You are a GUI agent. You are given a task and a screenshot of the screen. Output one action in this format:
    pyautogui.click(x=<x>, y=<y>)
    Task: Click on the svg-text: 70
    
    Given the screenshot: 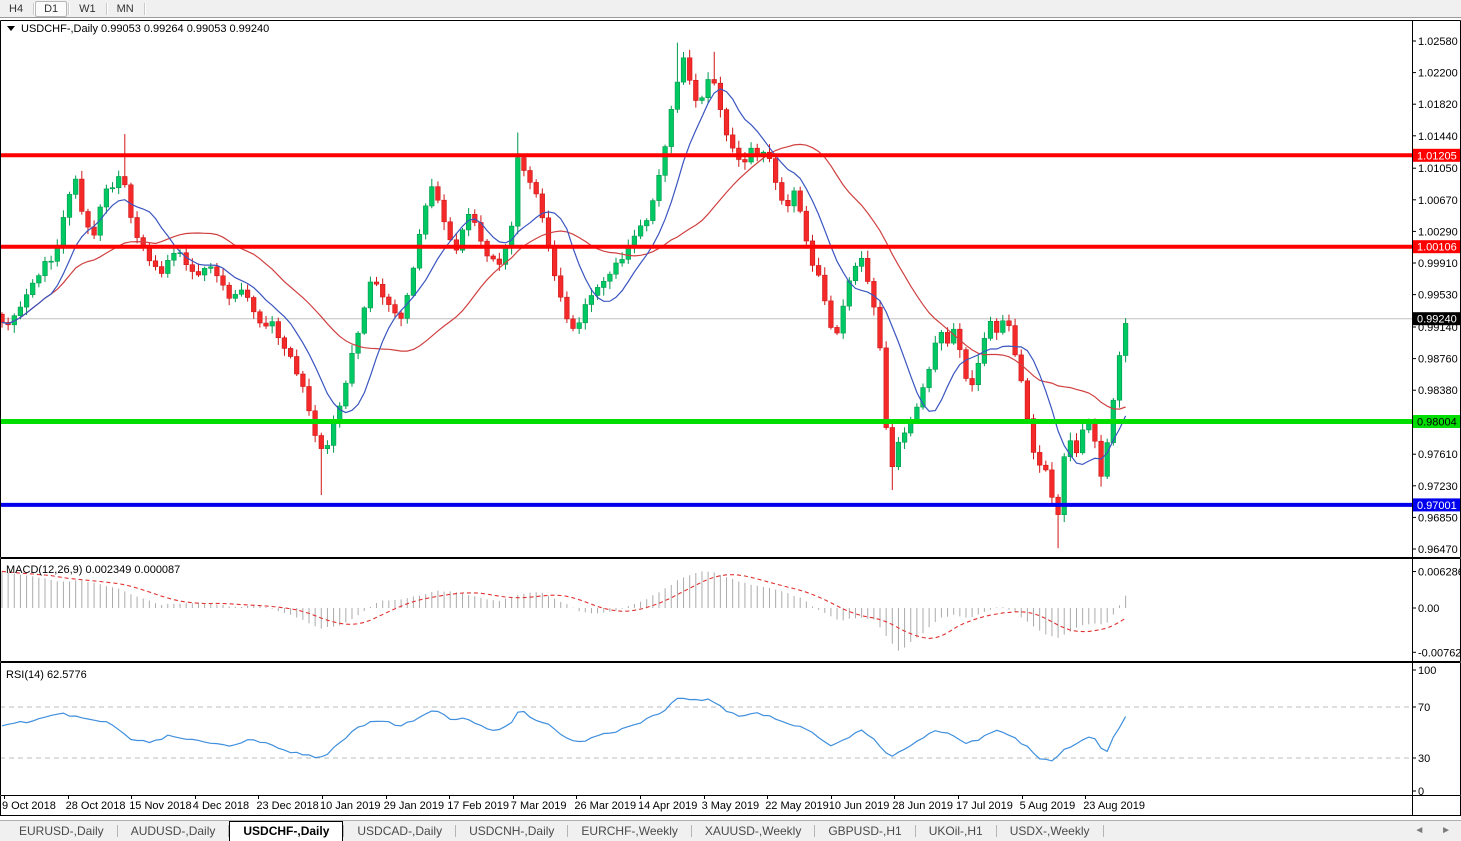 What is the action you would take?
    pyautogui.click(x=1424, y=708)
    